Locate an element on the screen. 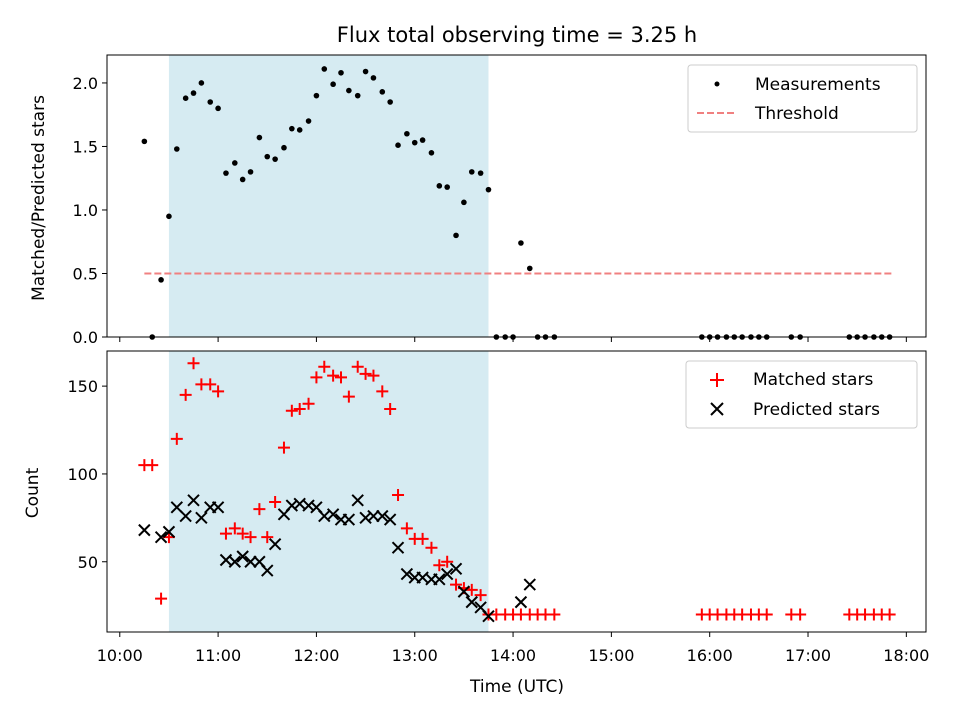 This screenshot has width=960, height=720. bottom-y-axis-label: Count is located at coordinates (33, 492).